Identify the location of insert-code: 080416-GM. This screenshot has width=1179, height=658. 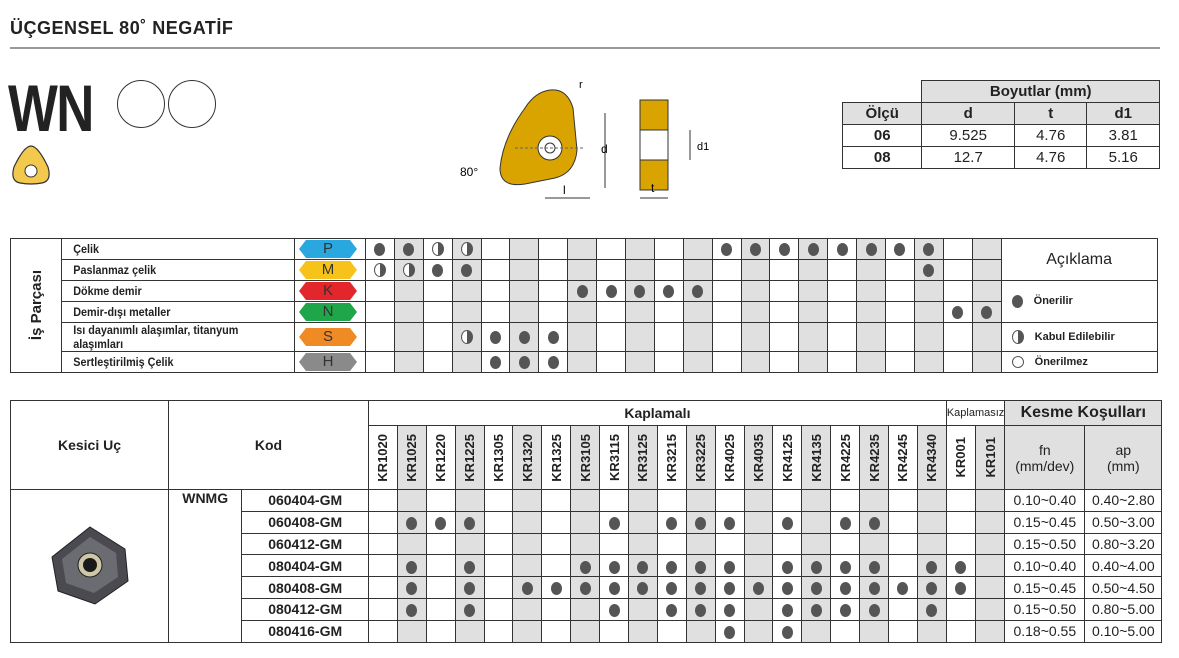
(305, 631).